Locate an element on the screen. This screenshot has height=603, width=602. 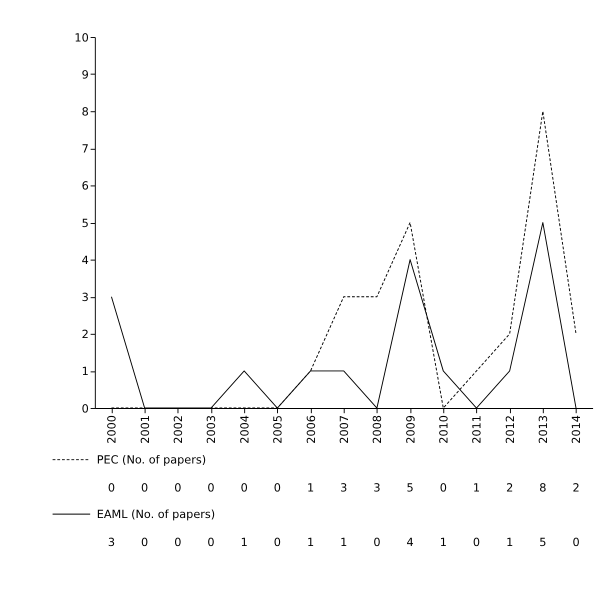
x-tick-label: 2008 is located at coordinates (377, 429).